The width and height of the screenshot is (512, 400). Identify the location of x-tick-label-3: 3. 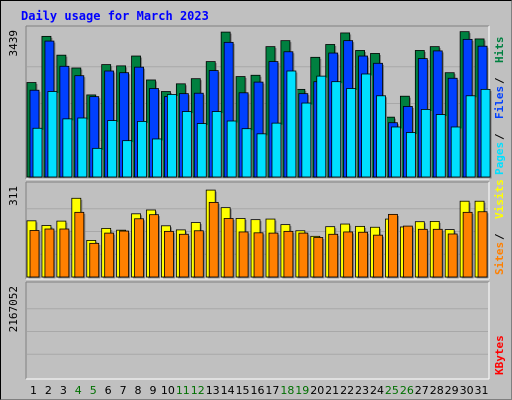
(63, 390).